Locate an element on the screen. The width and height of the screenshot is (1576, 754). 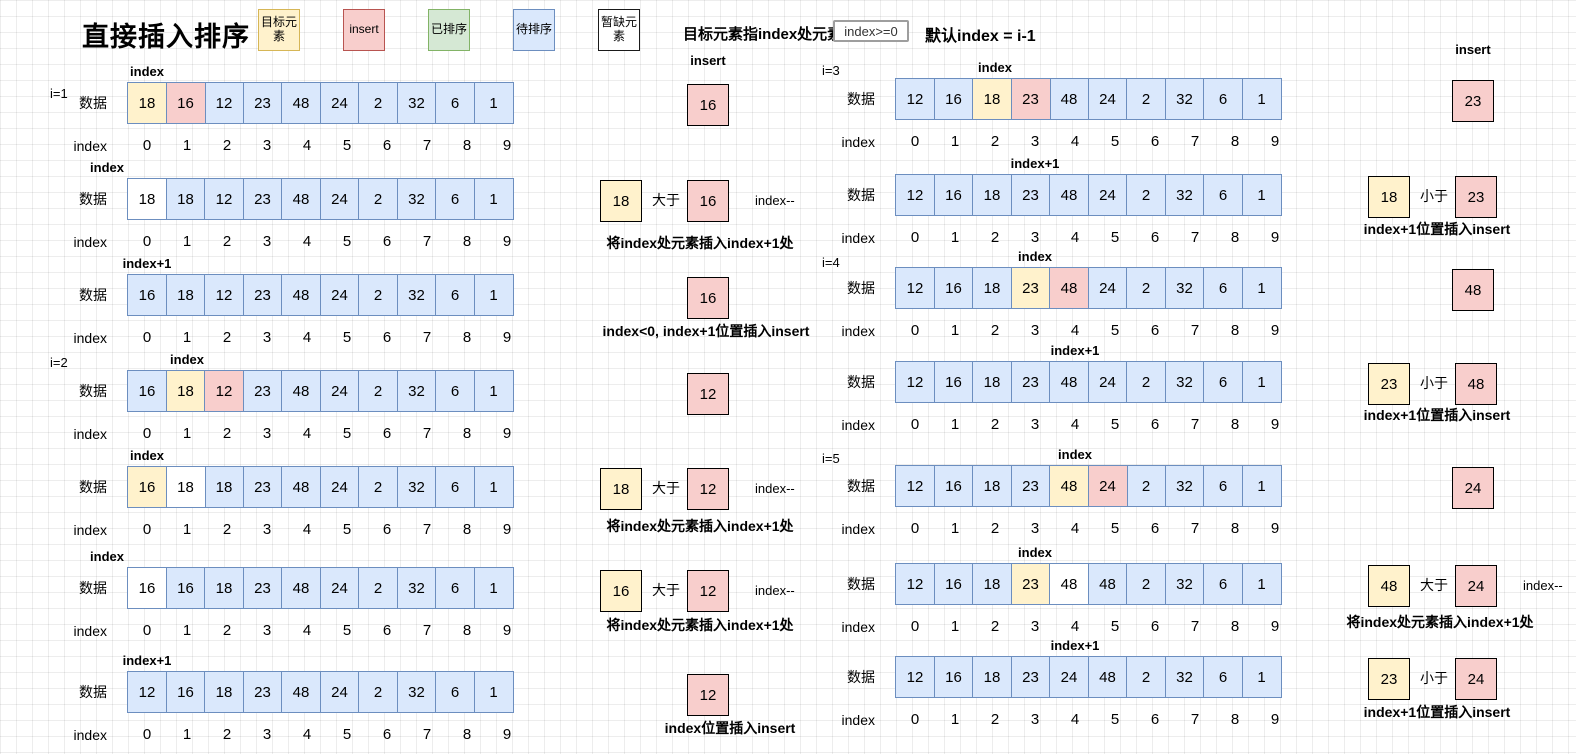
insert-value-box: 48 is located at coordinates (1473, 290).